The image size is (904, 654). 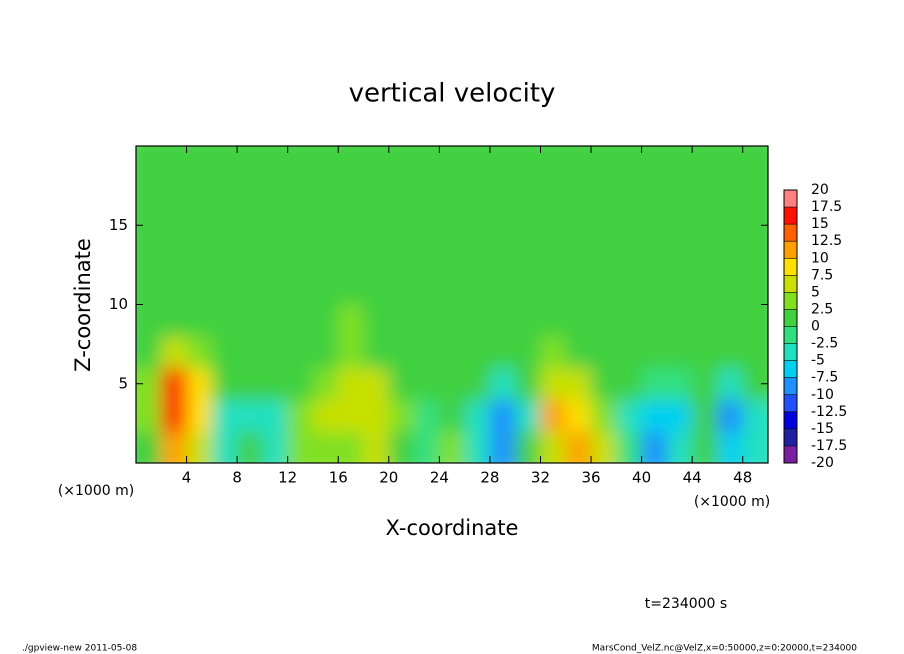 What do you see at coordinates (692, 478) in the screenshot?
I see `x-tick-label: 44` at bounding box center [692, 478].